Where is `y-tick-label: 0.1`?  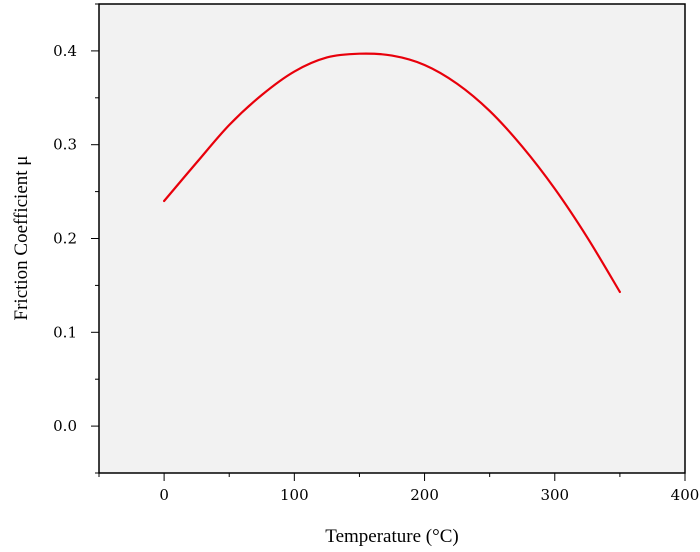 y-tick-label: 0.1 is located at coordinates (65, 332).